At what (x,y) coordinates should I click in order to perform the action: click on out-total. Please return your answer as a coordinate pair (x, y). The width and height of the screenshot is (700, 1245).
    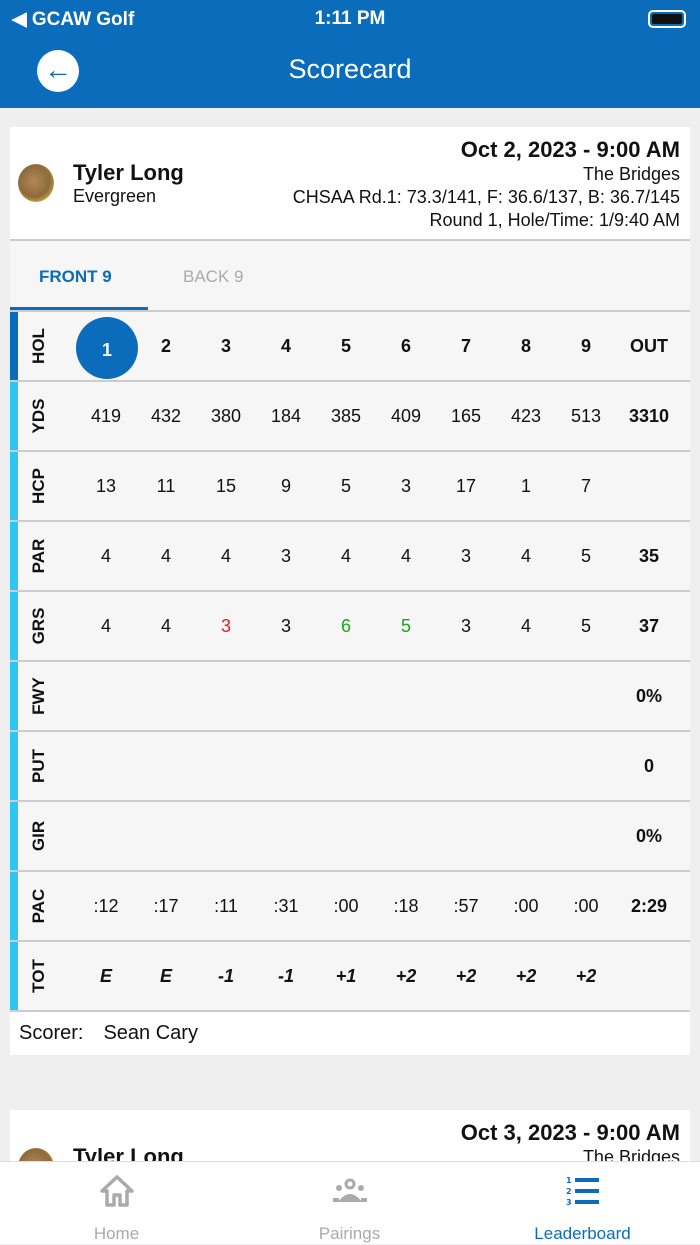
    Looking at the image, I should click on (649, 976).